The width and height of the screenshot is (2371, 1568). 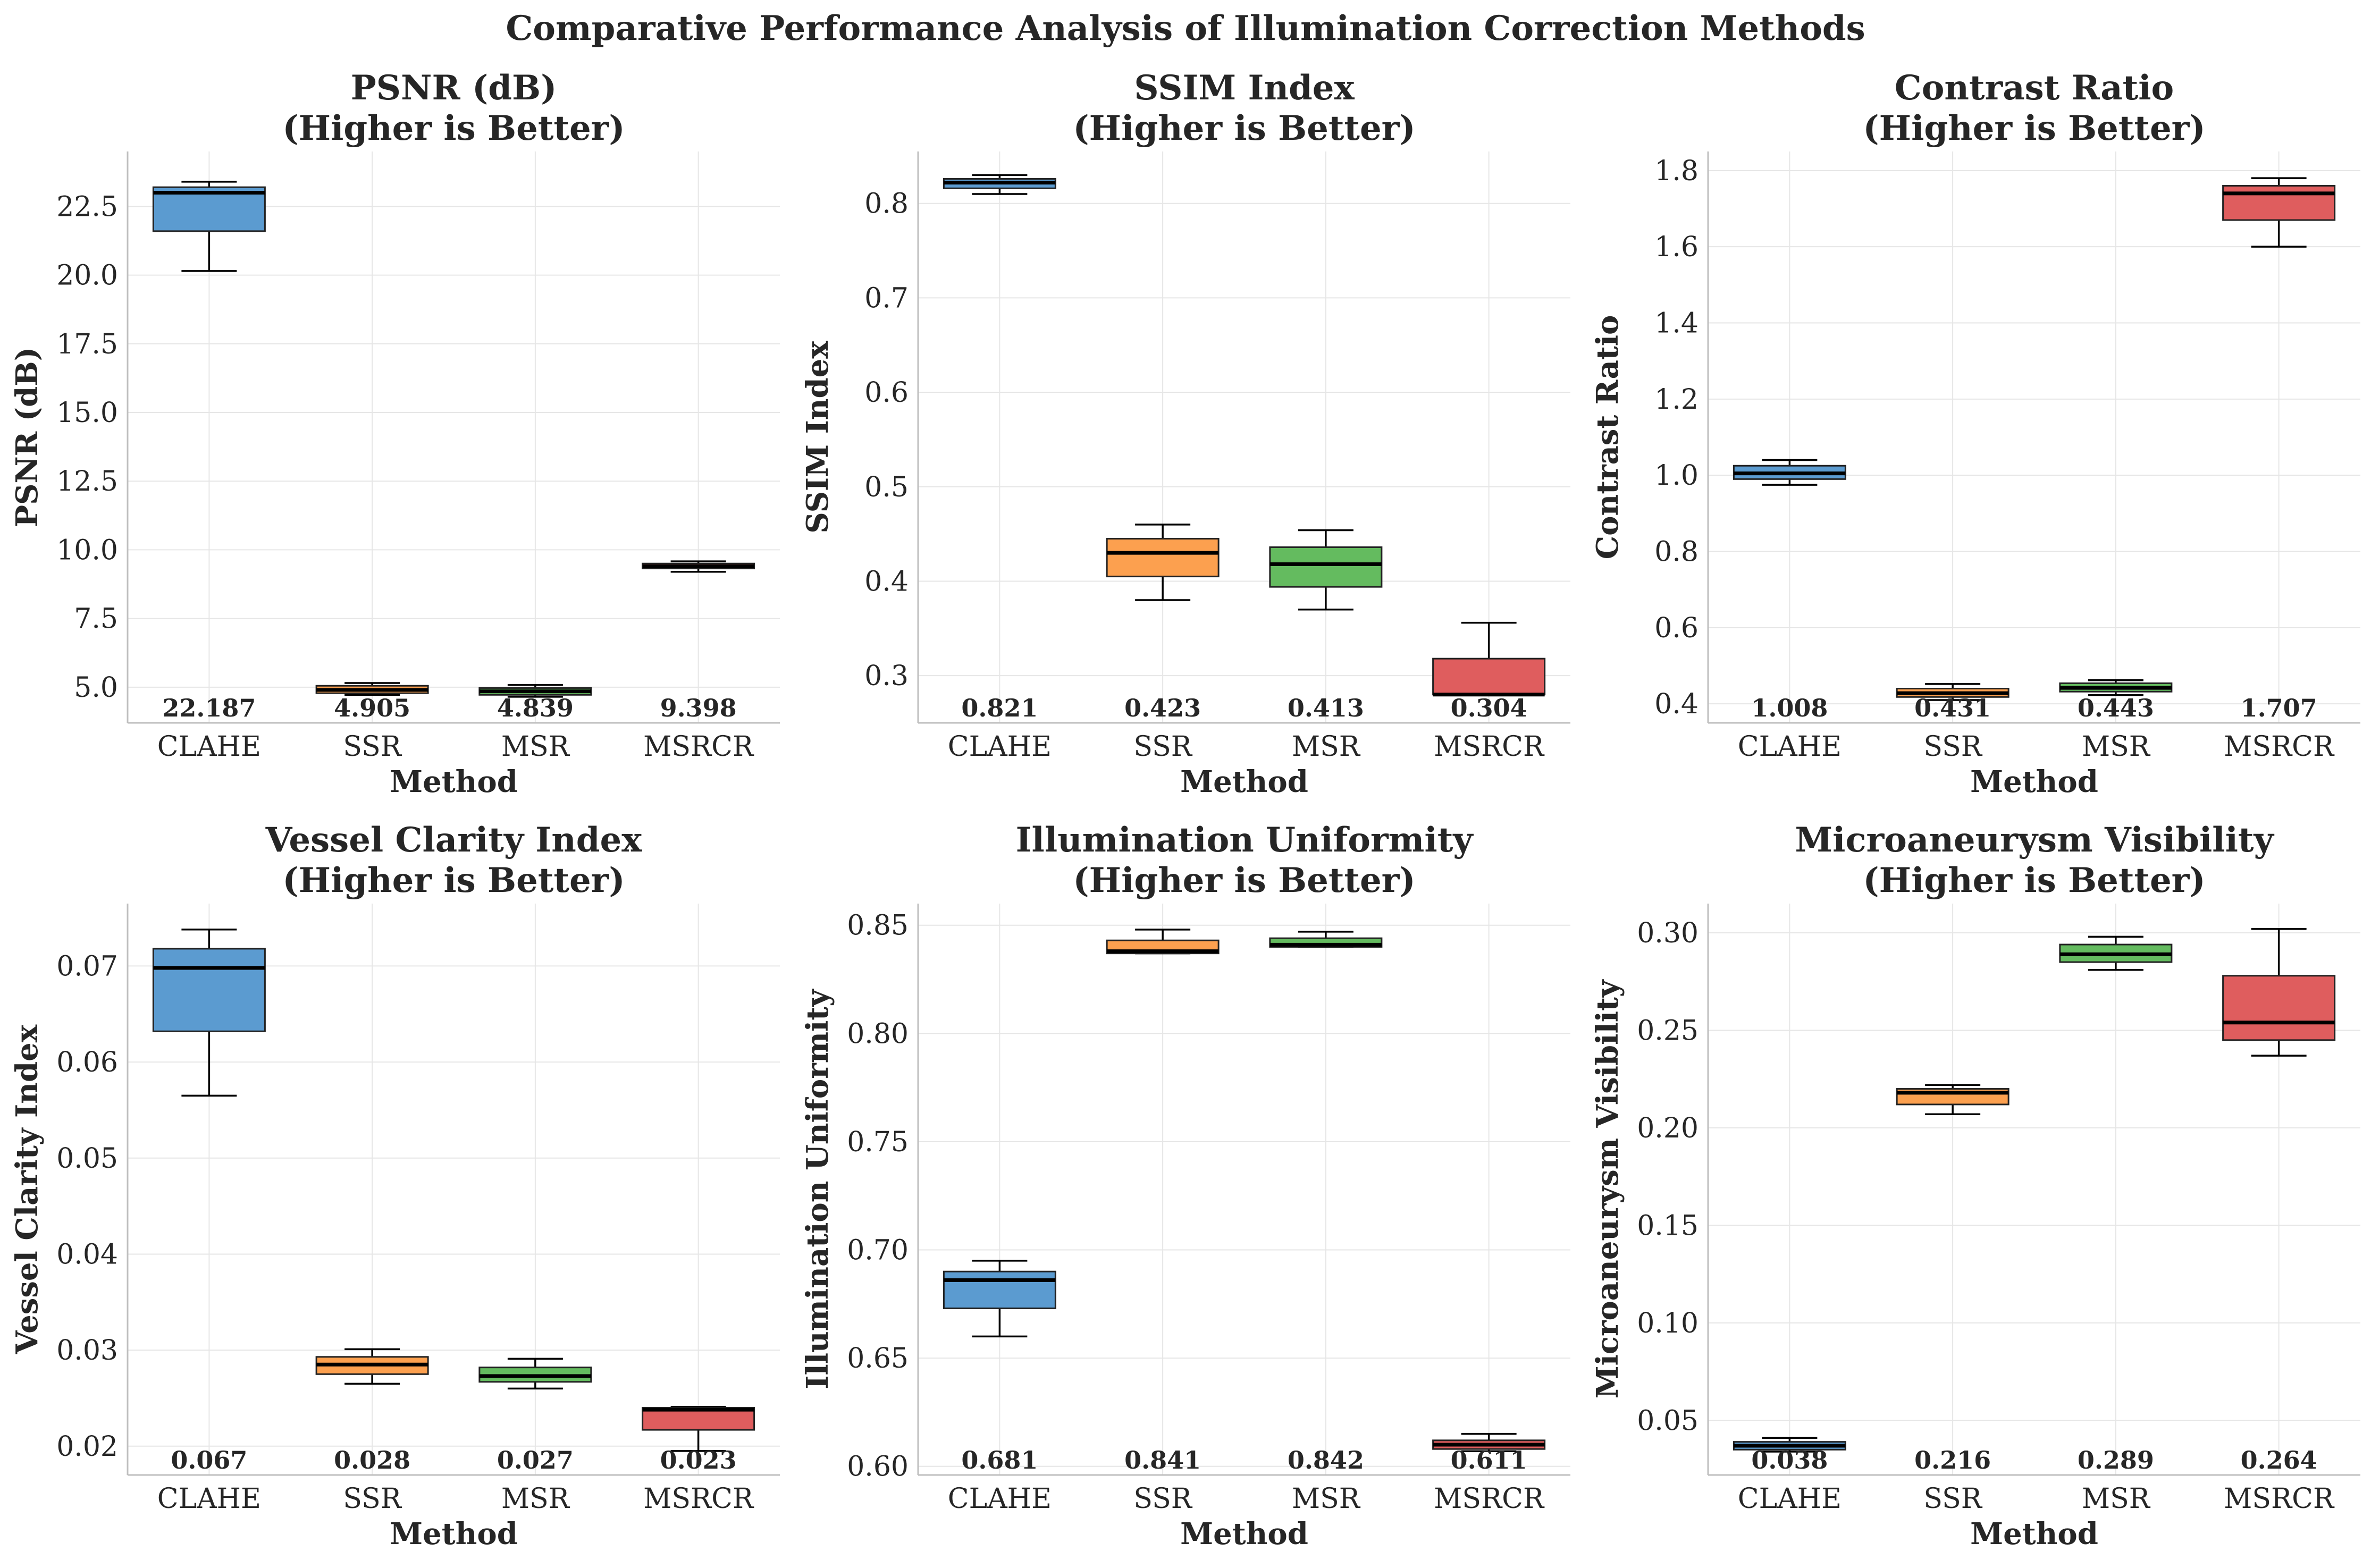 What do you see at coordinates (87, 413) in the screenshot?
I see `y-tick-label: 15.0` at bounding box center [87, 413].